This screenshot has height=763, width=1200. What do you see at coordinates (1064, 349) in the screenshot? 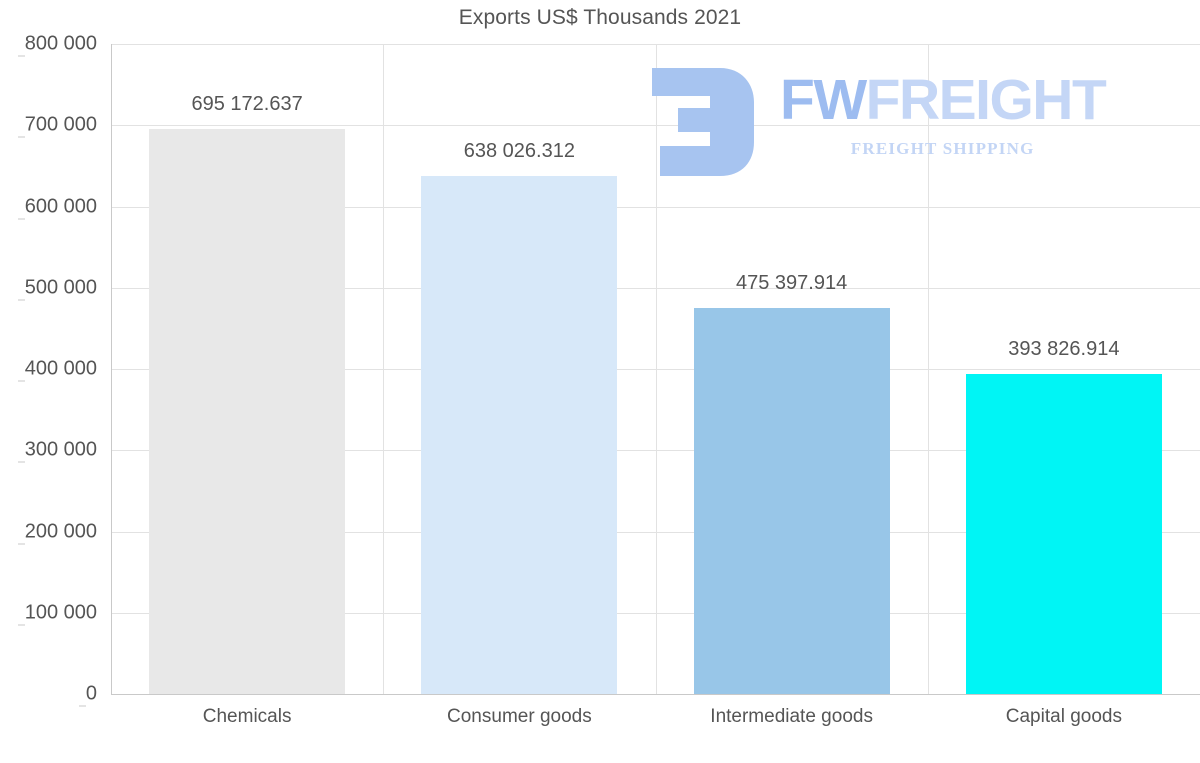
I see `bar-value-label: 393 826.914` at bounding box center [1064, 349].